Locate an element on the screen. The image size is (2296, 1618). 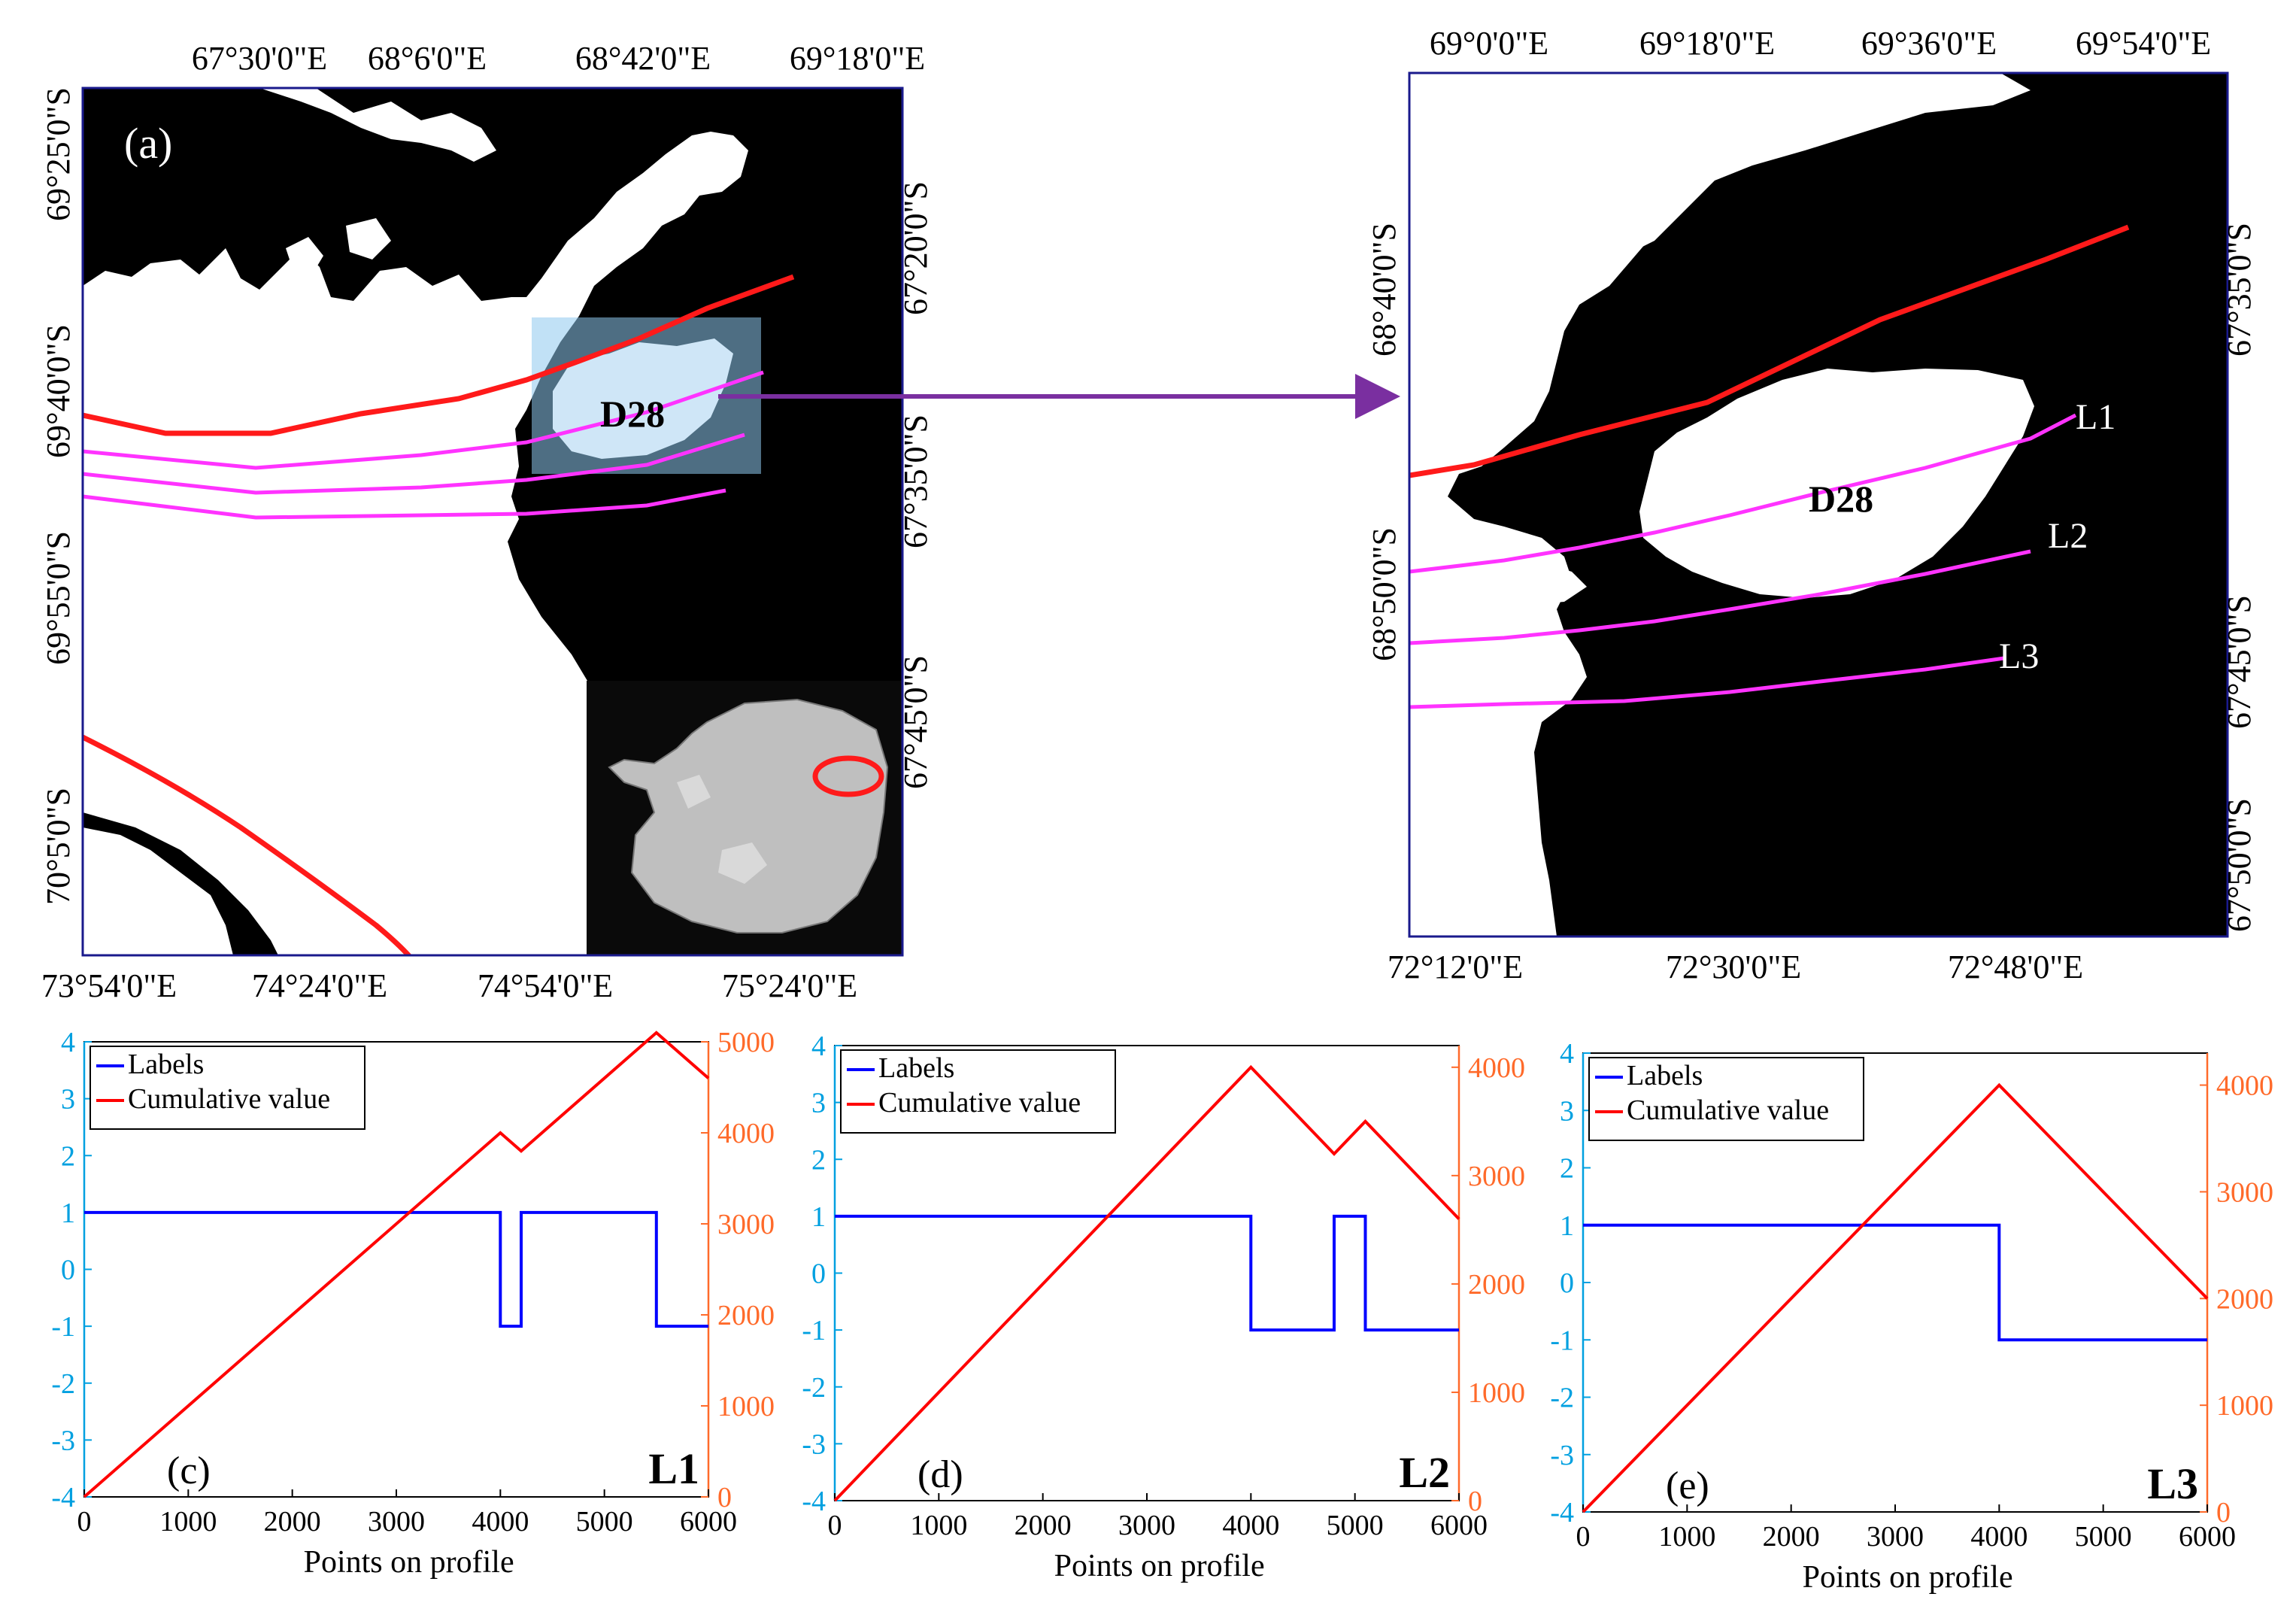
y-left-tick-label: -4 is located at coordinates (814, 1502).